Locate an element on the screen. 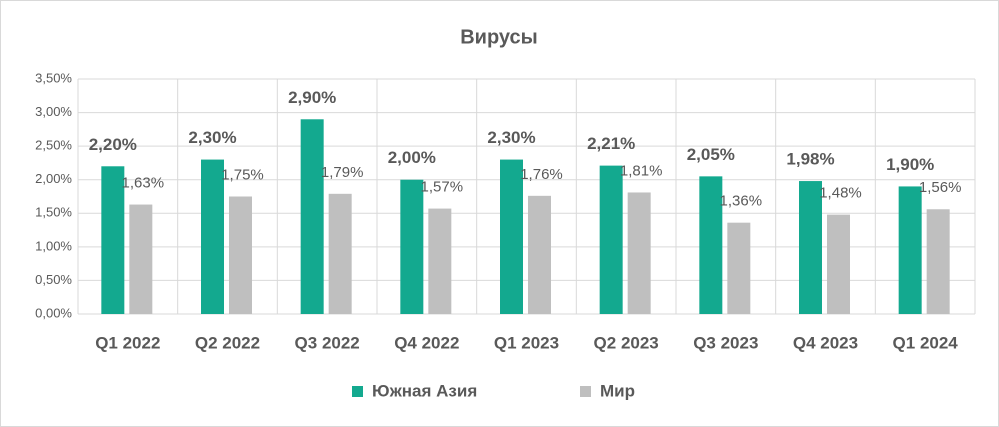  x-tick-label: Q4 2023 is located at coordinates (825, 342).